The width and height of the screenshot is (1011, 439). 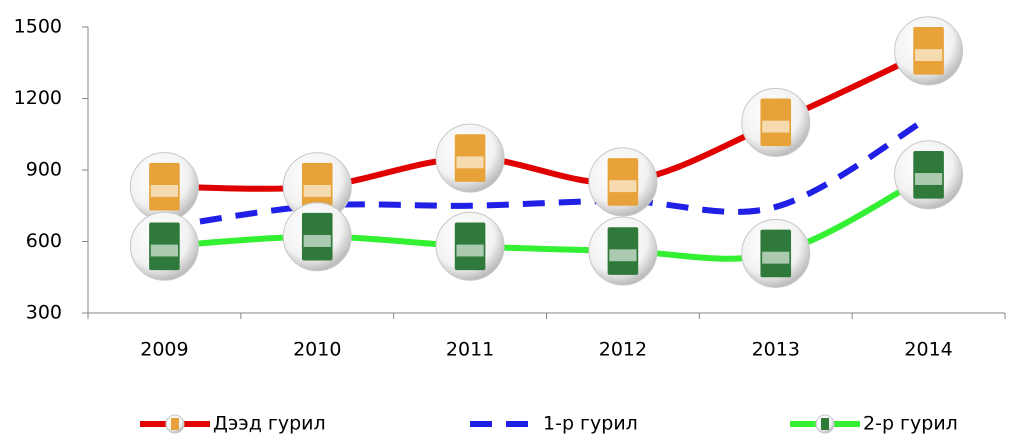 What do you see at coordinates (164, 350) in the screenshot?
I see `x-tick-label: 2009` at bounding box center [164, 350].